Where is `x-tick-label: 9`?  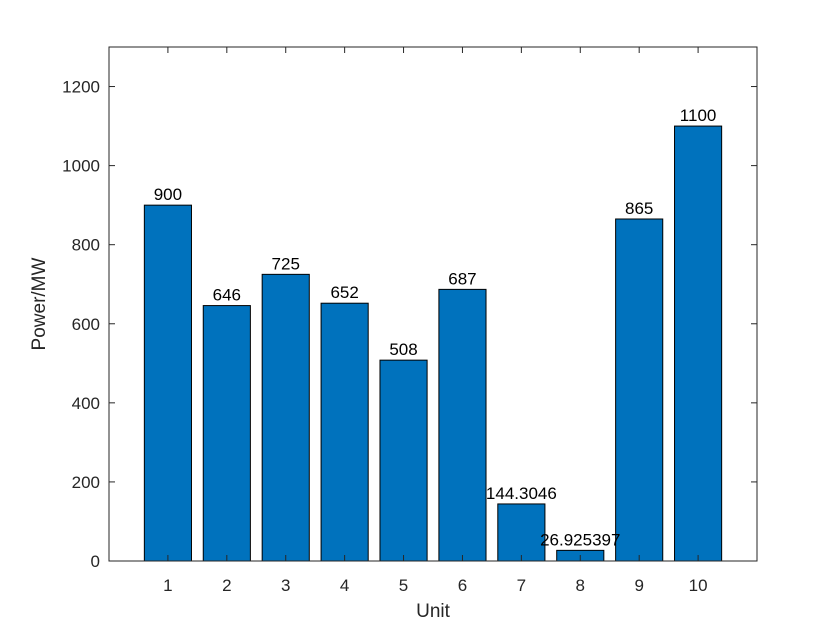 x-tick-label: 9 is located at coordinates (638, 585).